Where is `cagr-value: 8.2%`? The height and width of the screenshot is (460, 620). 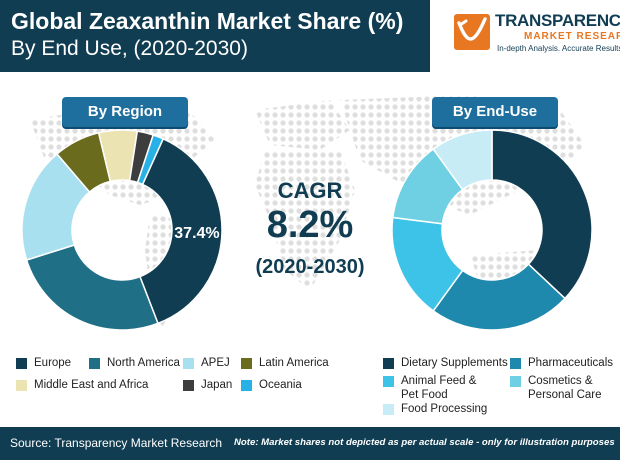
cagr-value: 8.2% is located at coordinates (310, 225).